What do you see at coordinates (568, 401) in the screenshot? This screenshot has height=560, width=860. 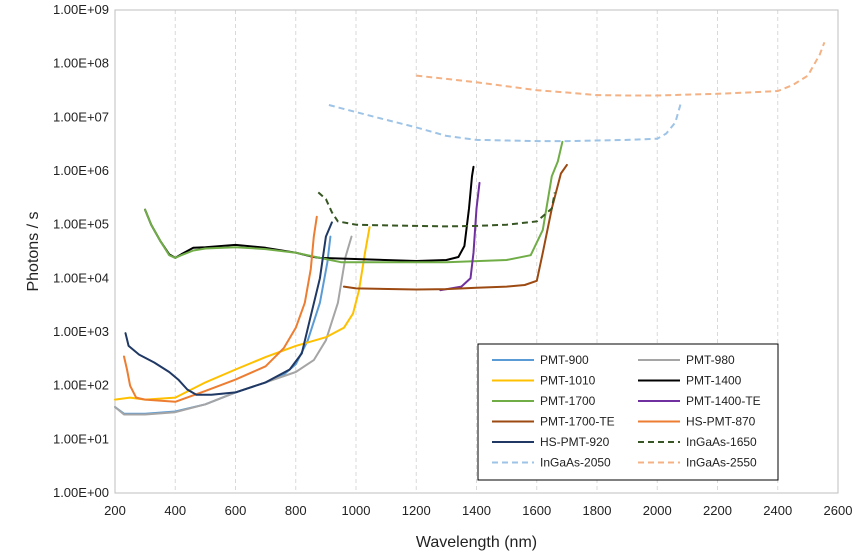 I see `legend-label: PMT-1700` at bounding box center [568, 401].